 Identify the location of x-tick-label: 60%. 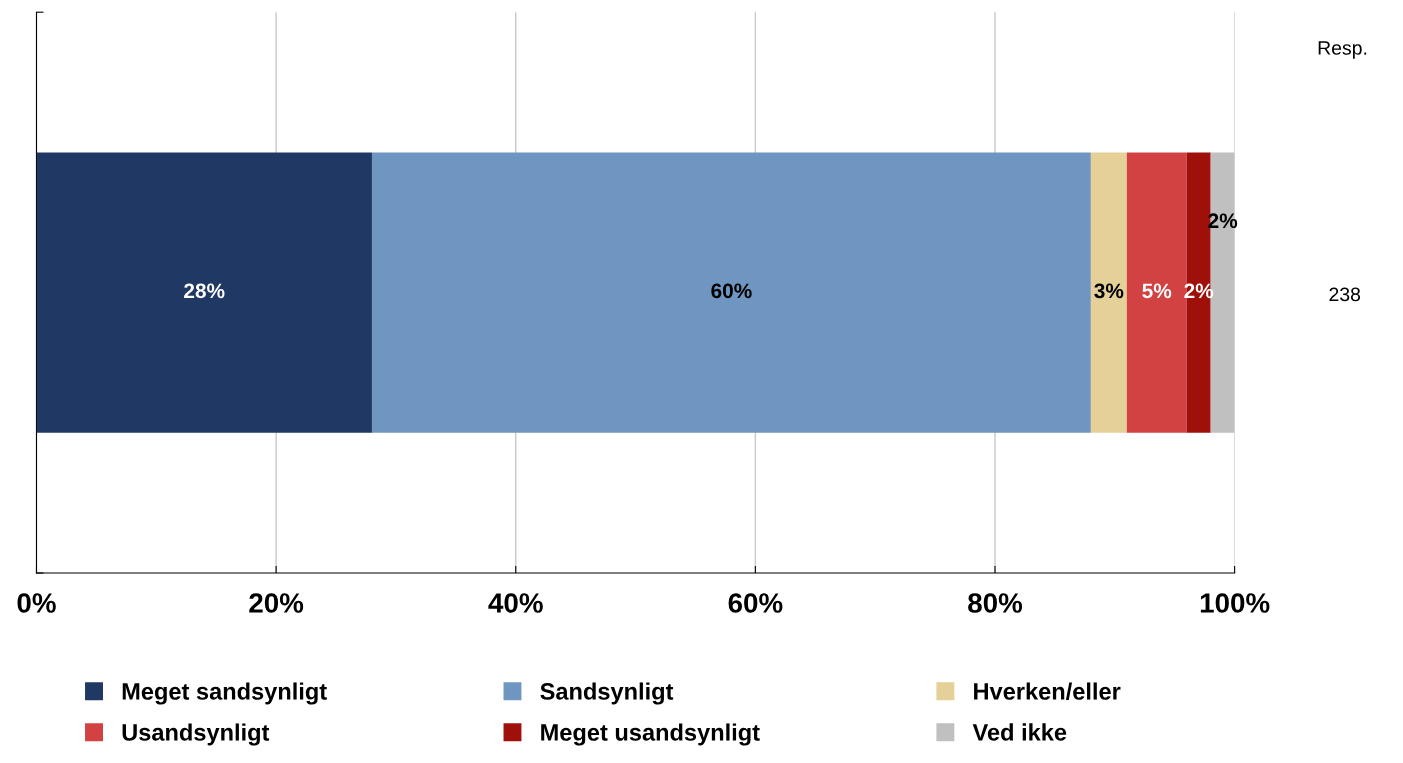
(755, 603).